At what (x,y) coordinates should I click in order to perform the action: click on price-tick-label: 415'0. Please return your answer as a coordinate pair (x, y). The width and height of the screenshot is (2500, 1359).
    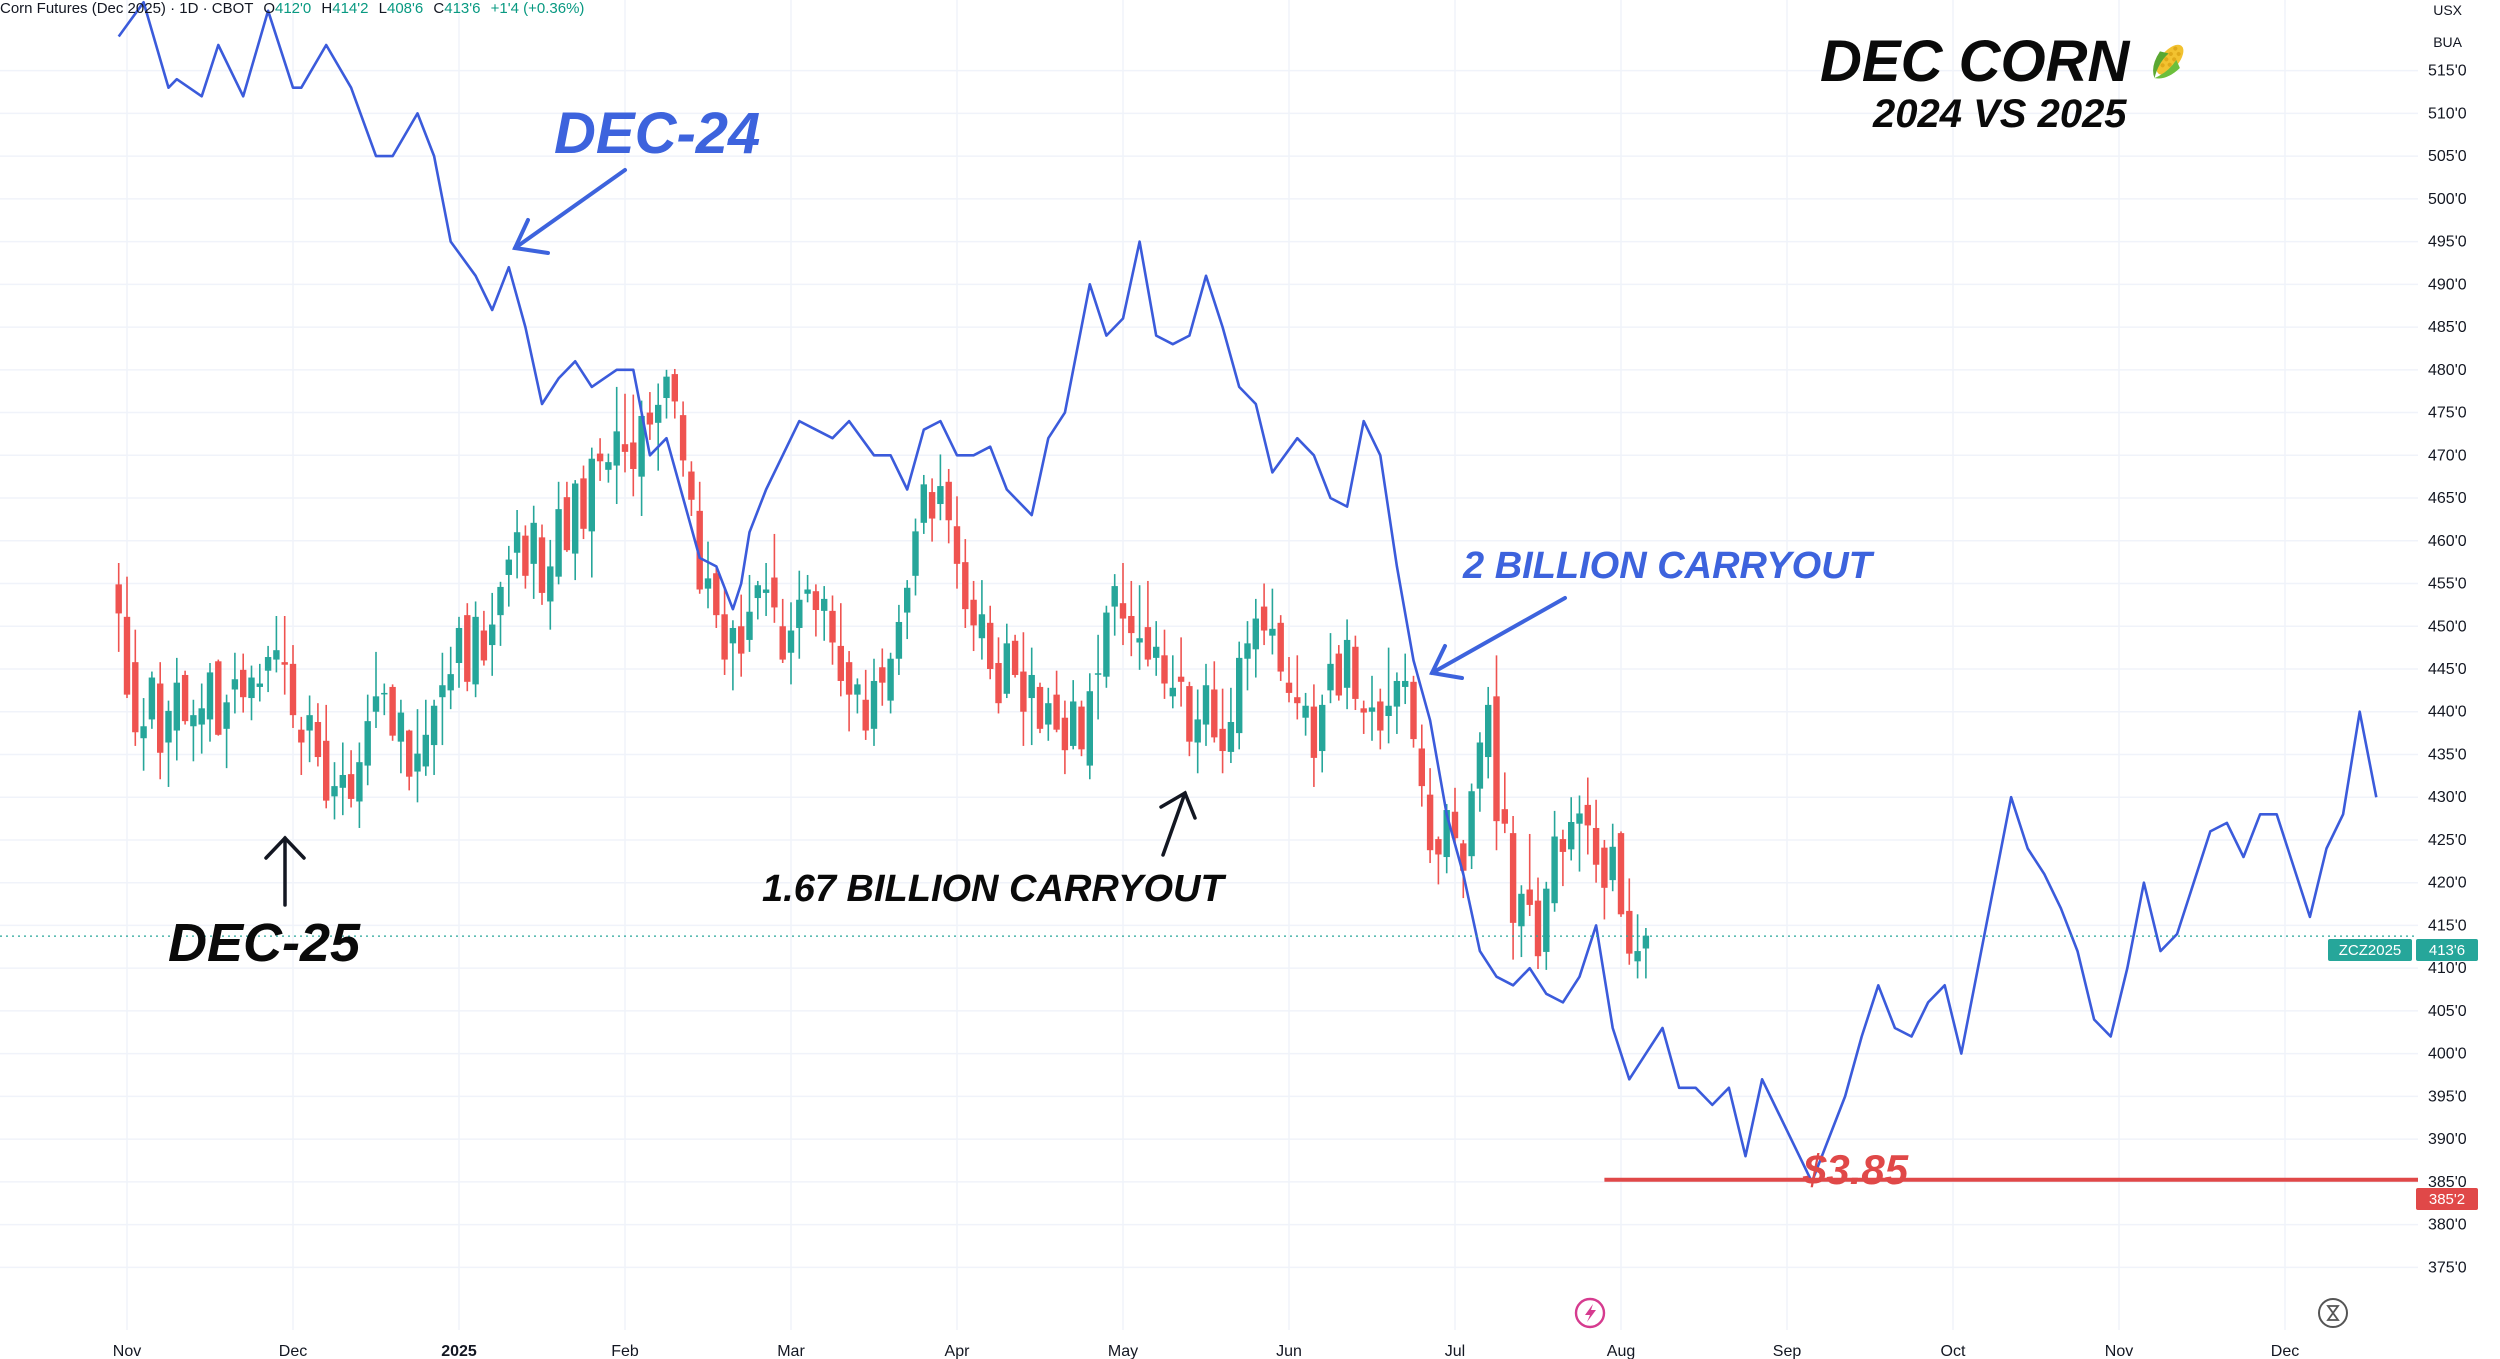
    Looking at the image, I should click on (2447, 925).